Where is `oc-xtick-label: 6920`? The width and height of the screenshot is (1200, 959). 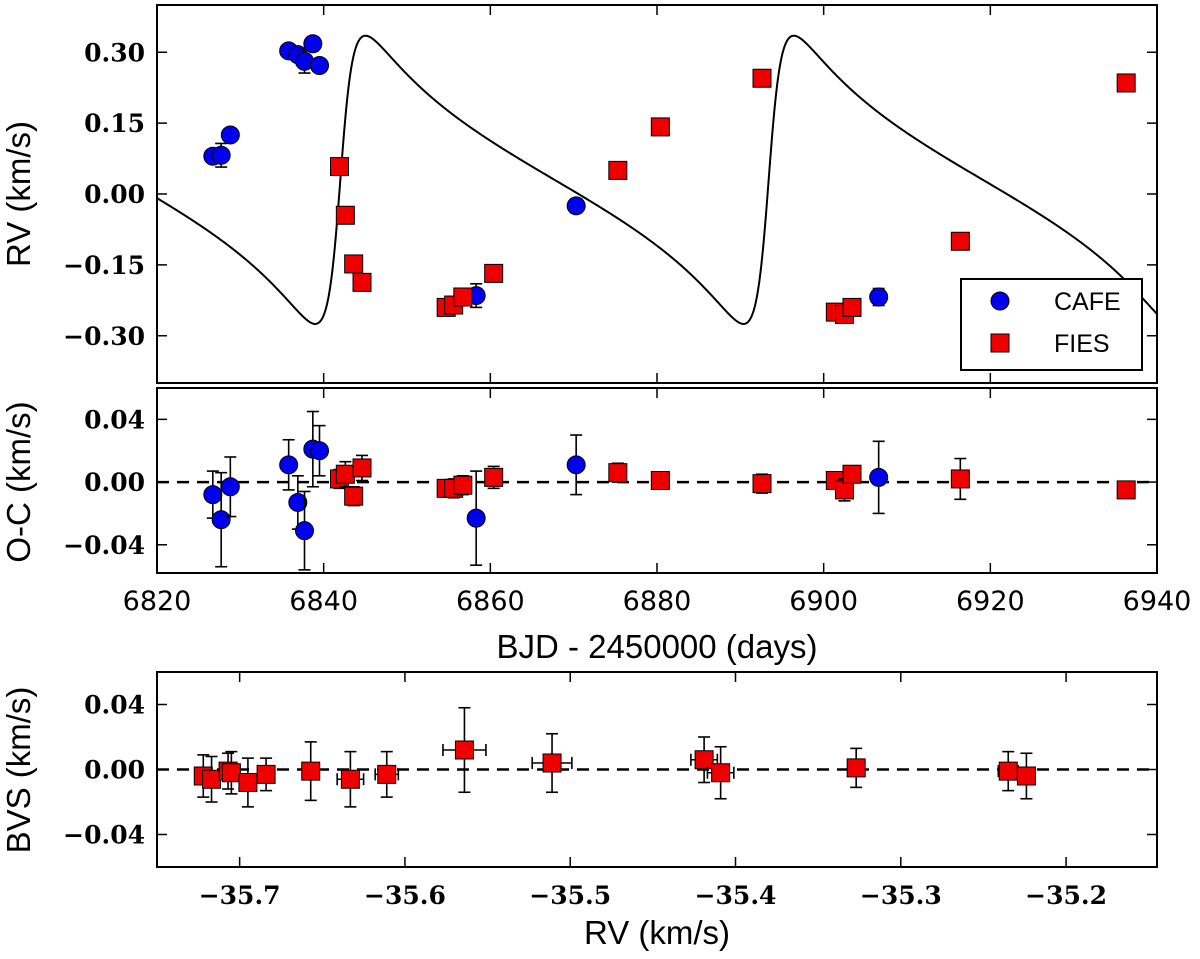
oc-xtick-label: 6920 is located at coordinates (990, 601).